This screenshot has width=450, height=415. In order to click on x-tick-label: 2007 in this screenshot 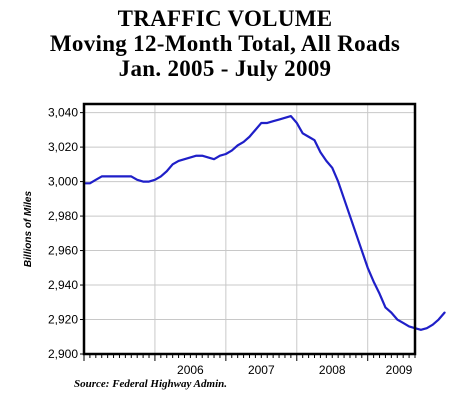, I will do `click(261, 370)`.